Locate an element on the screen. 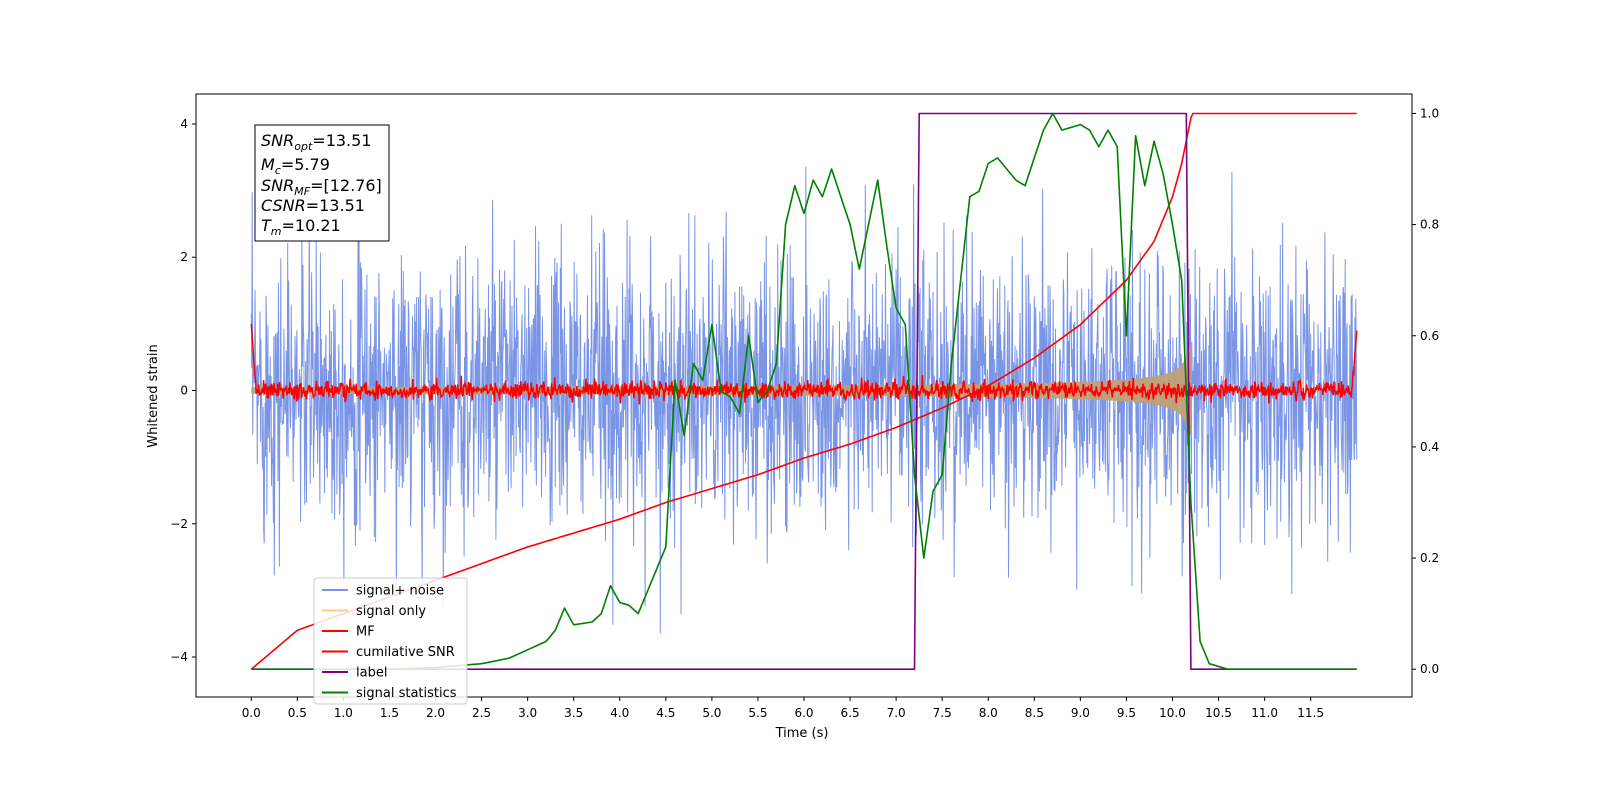 This screenshot has width=1600, height=800. x-tick-label: 1.5 is located at coordinates (389, 713).